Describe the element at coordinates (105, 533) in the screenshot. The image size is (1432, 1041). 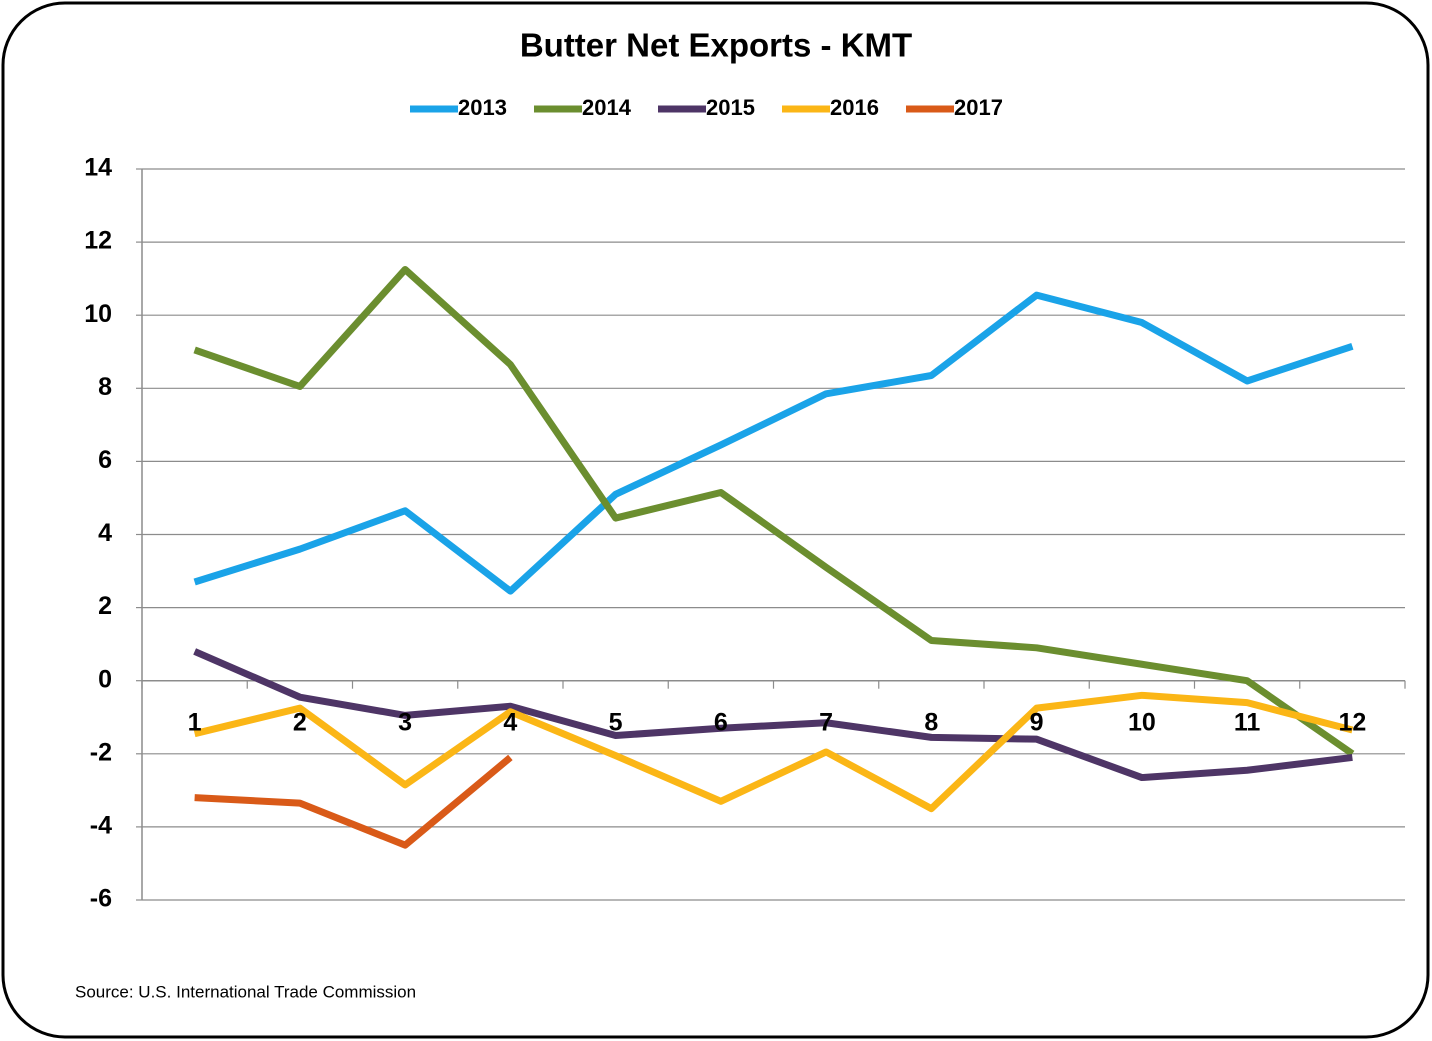
I see `y-tick-label: 4` at that location.